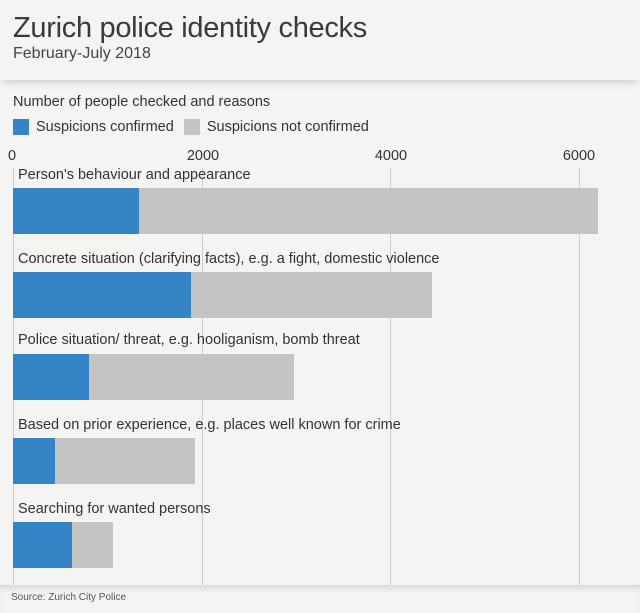  I want to click on chart-title: Zurich police identity checks, so click(190, 28).